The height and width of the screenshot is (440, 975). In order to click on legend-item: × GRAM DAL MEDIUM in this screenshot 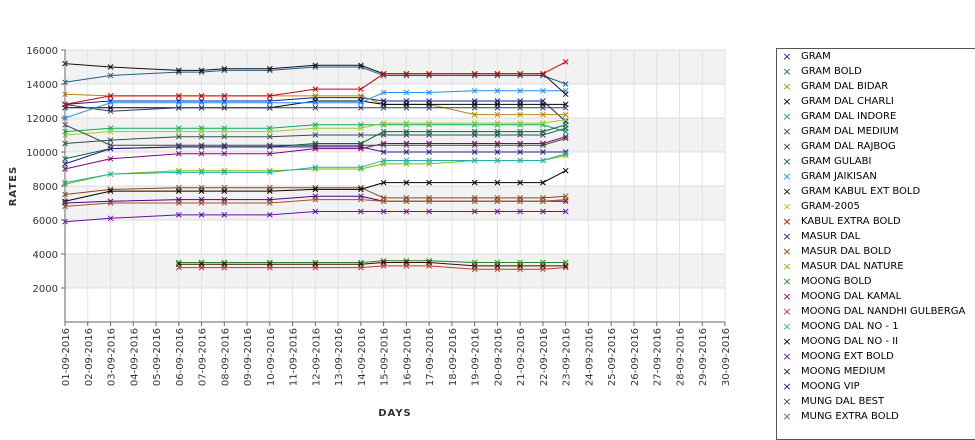, I will do `click(876, 131)`.